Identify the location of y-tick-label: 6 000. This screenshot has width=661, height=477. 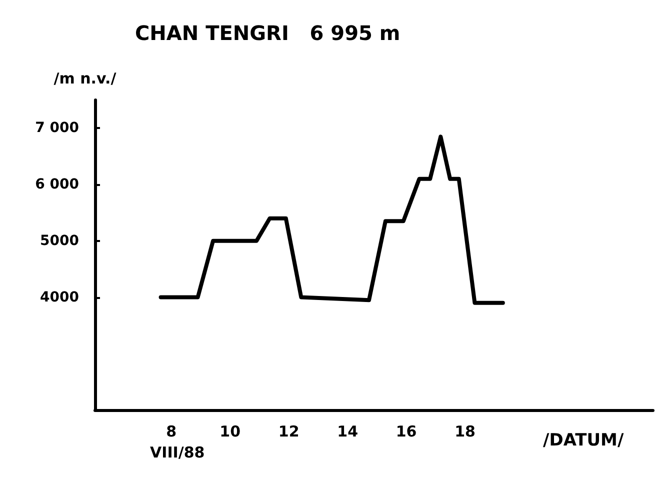
(57, 184).